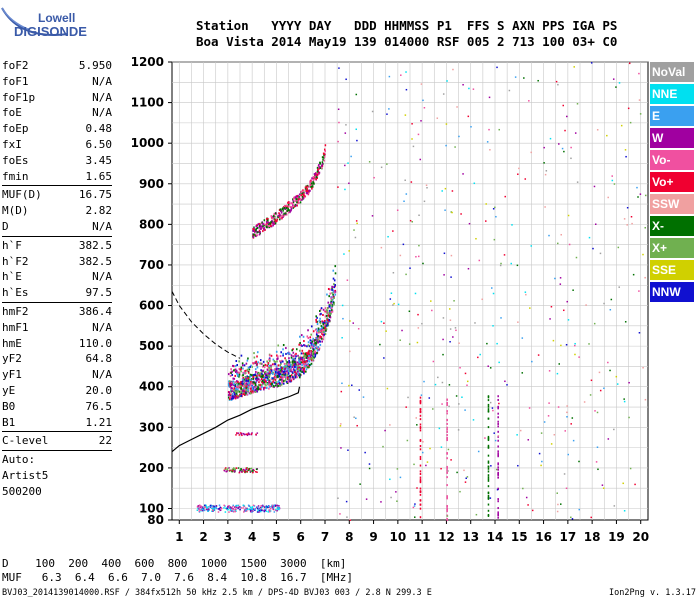 This screenshot has height=600, width=700. Describe the element at coordinates (57, 391) in the screenshot. I see `param-row: yE 20.0` at that location.